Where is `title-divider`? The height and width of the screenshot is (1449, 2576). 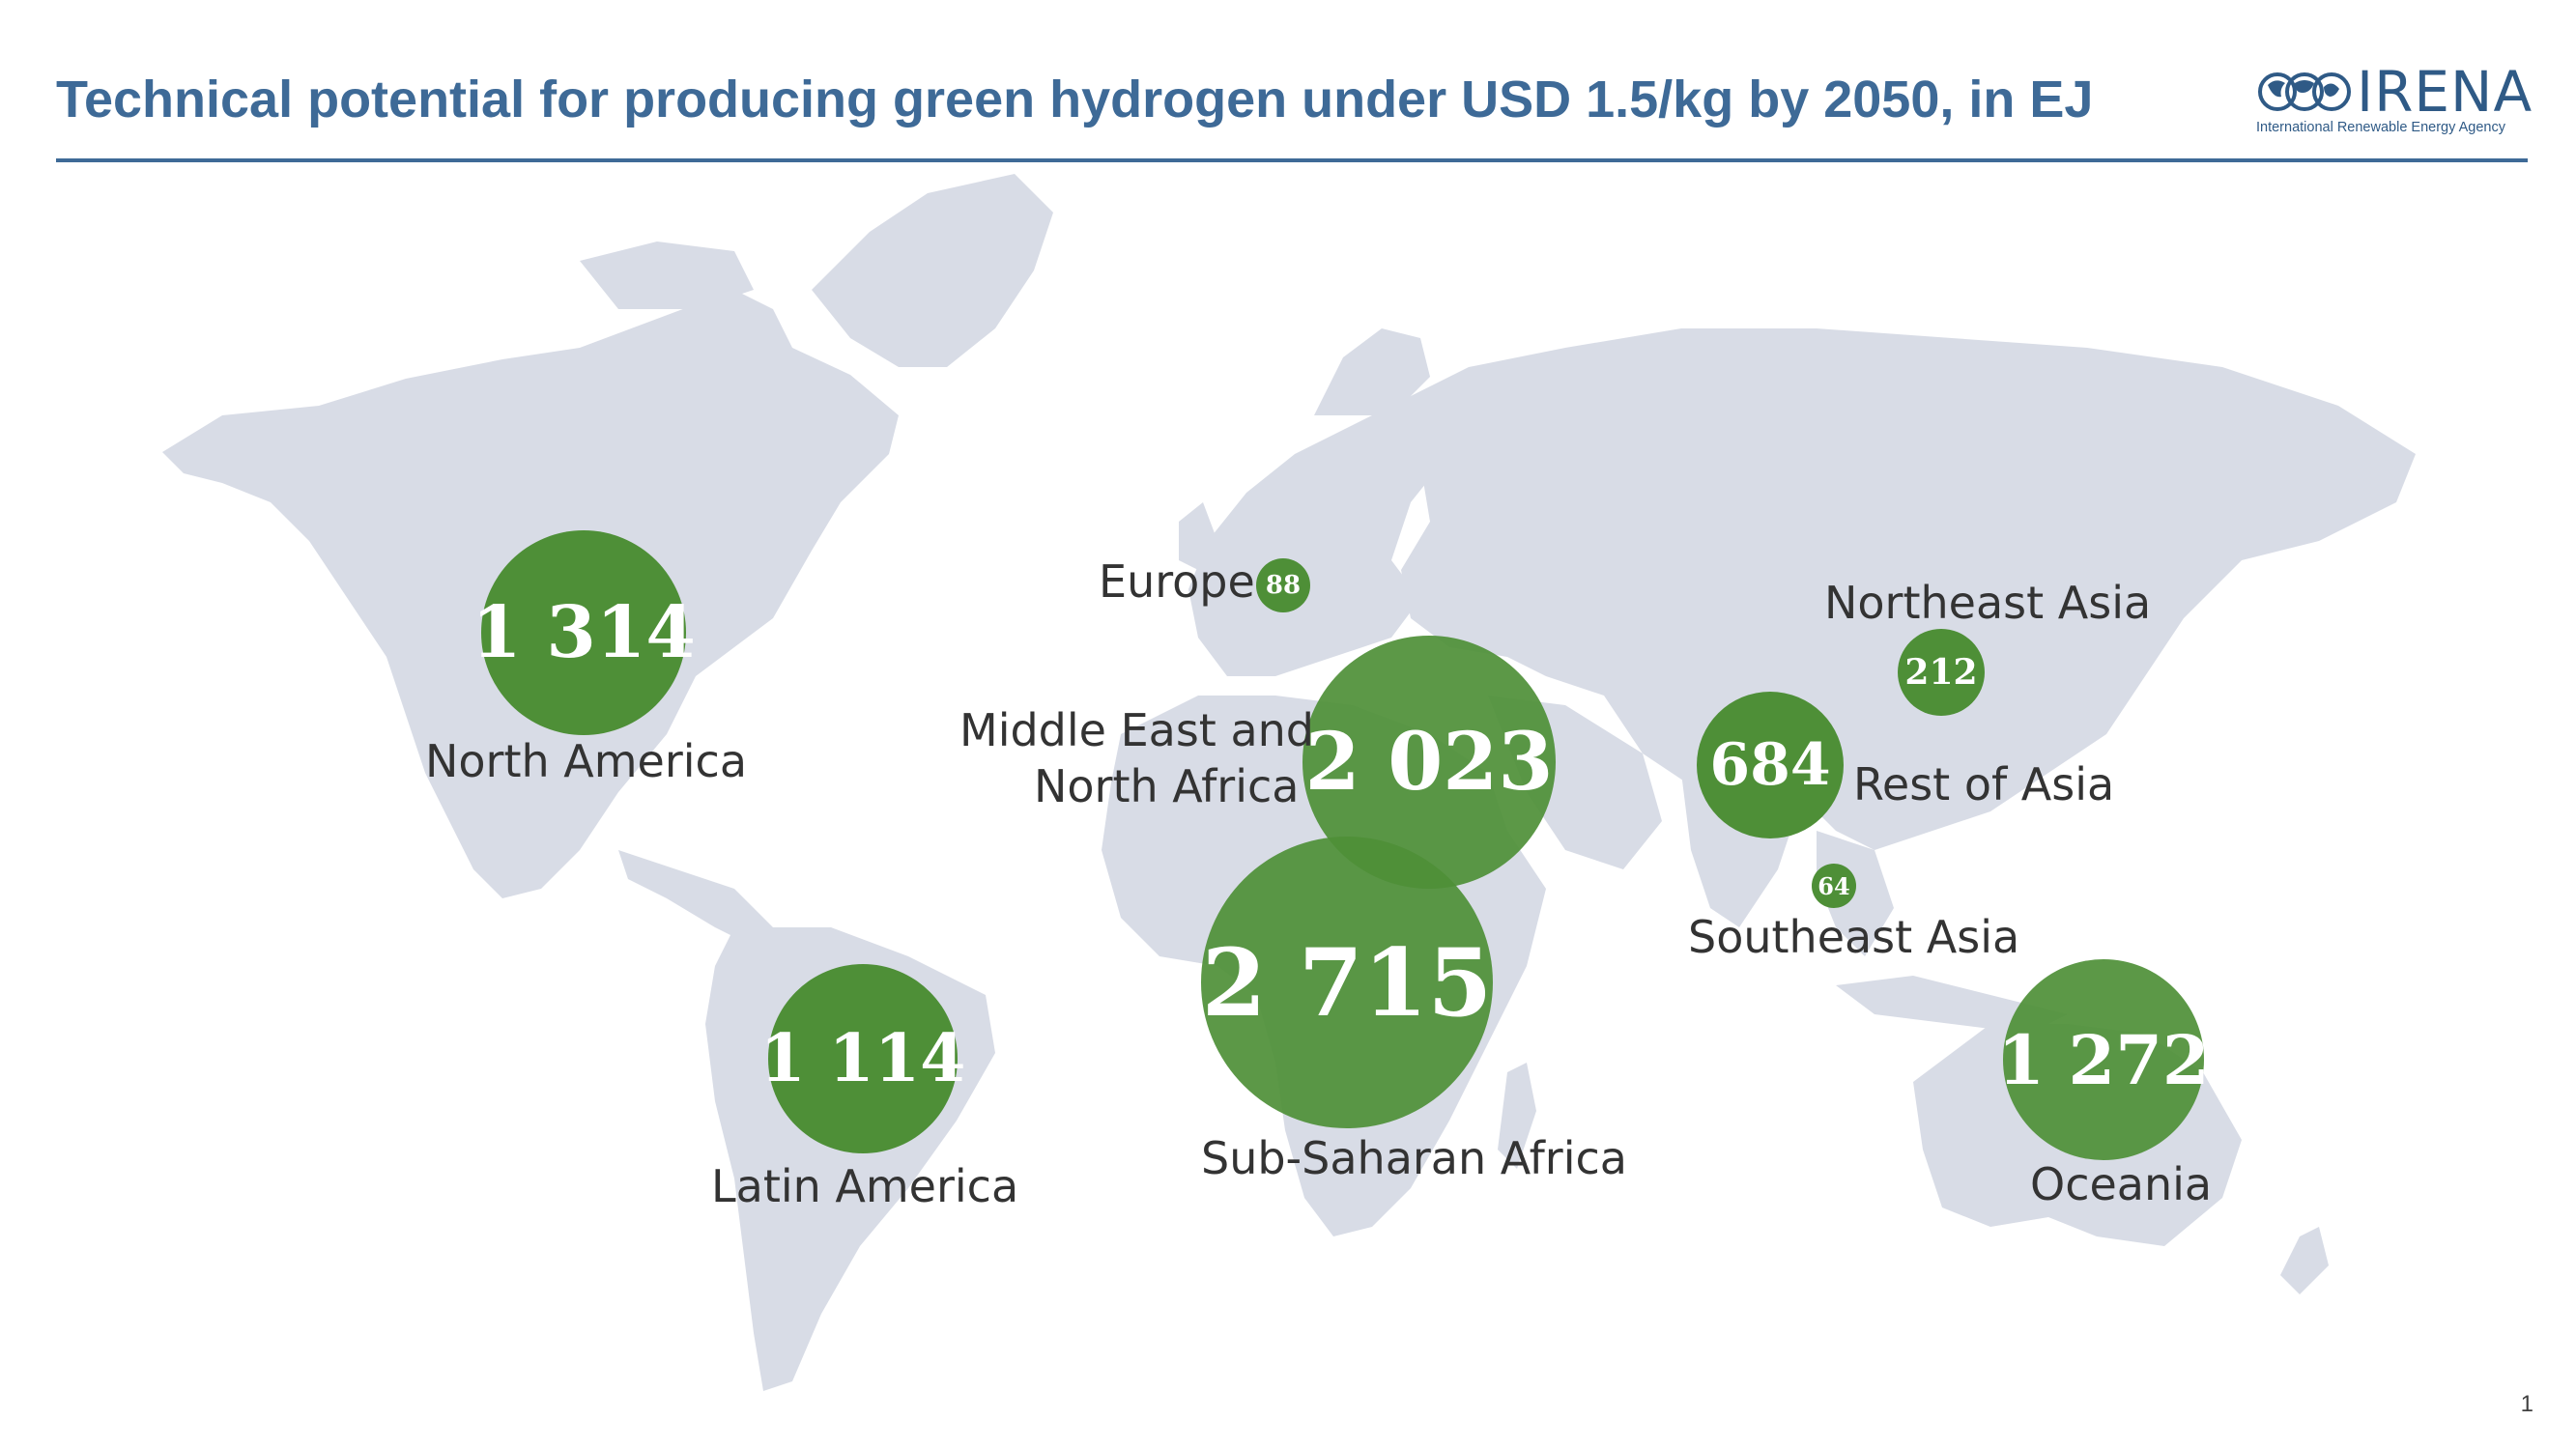
title-divider is located at coordinates (1292, 160).